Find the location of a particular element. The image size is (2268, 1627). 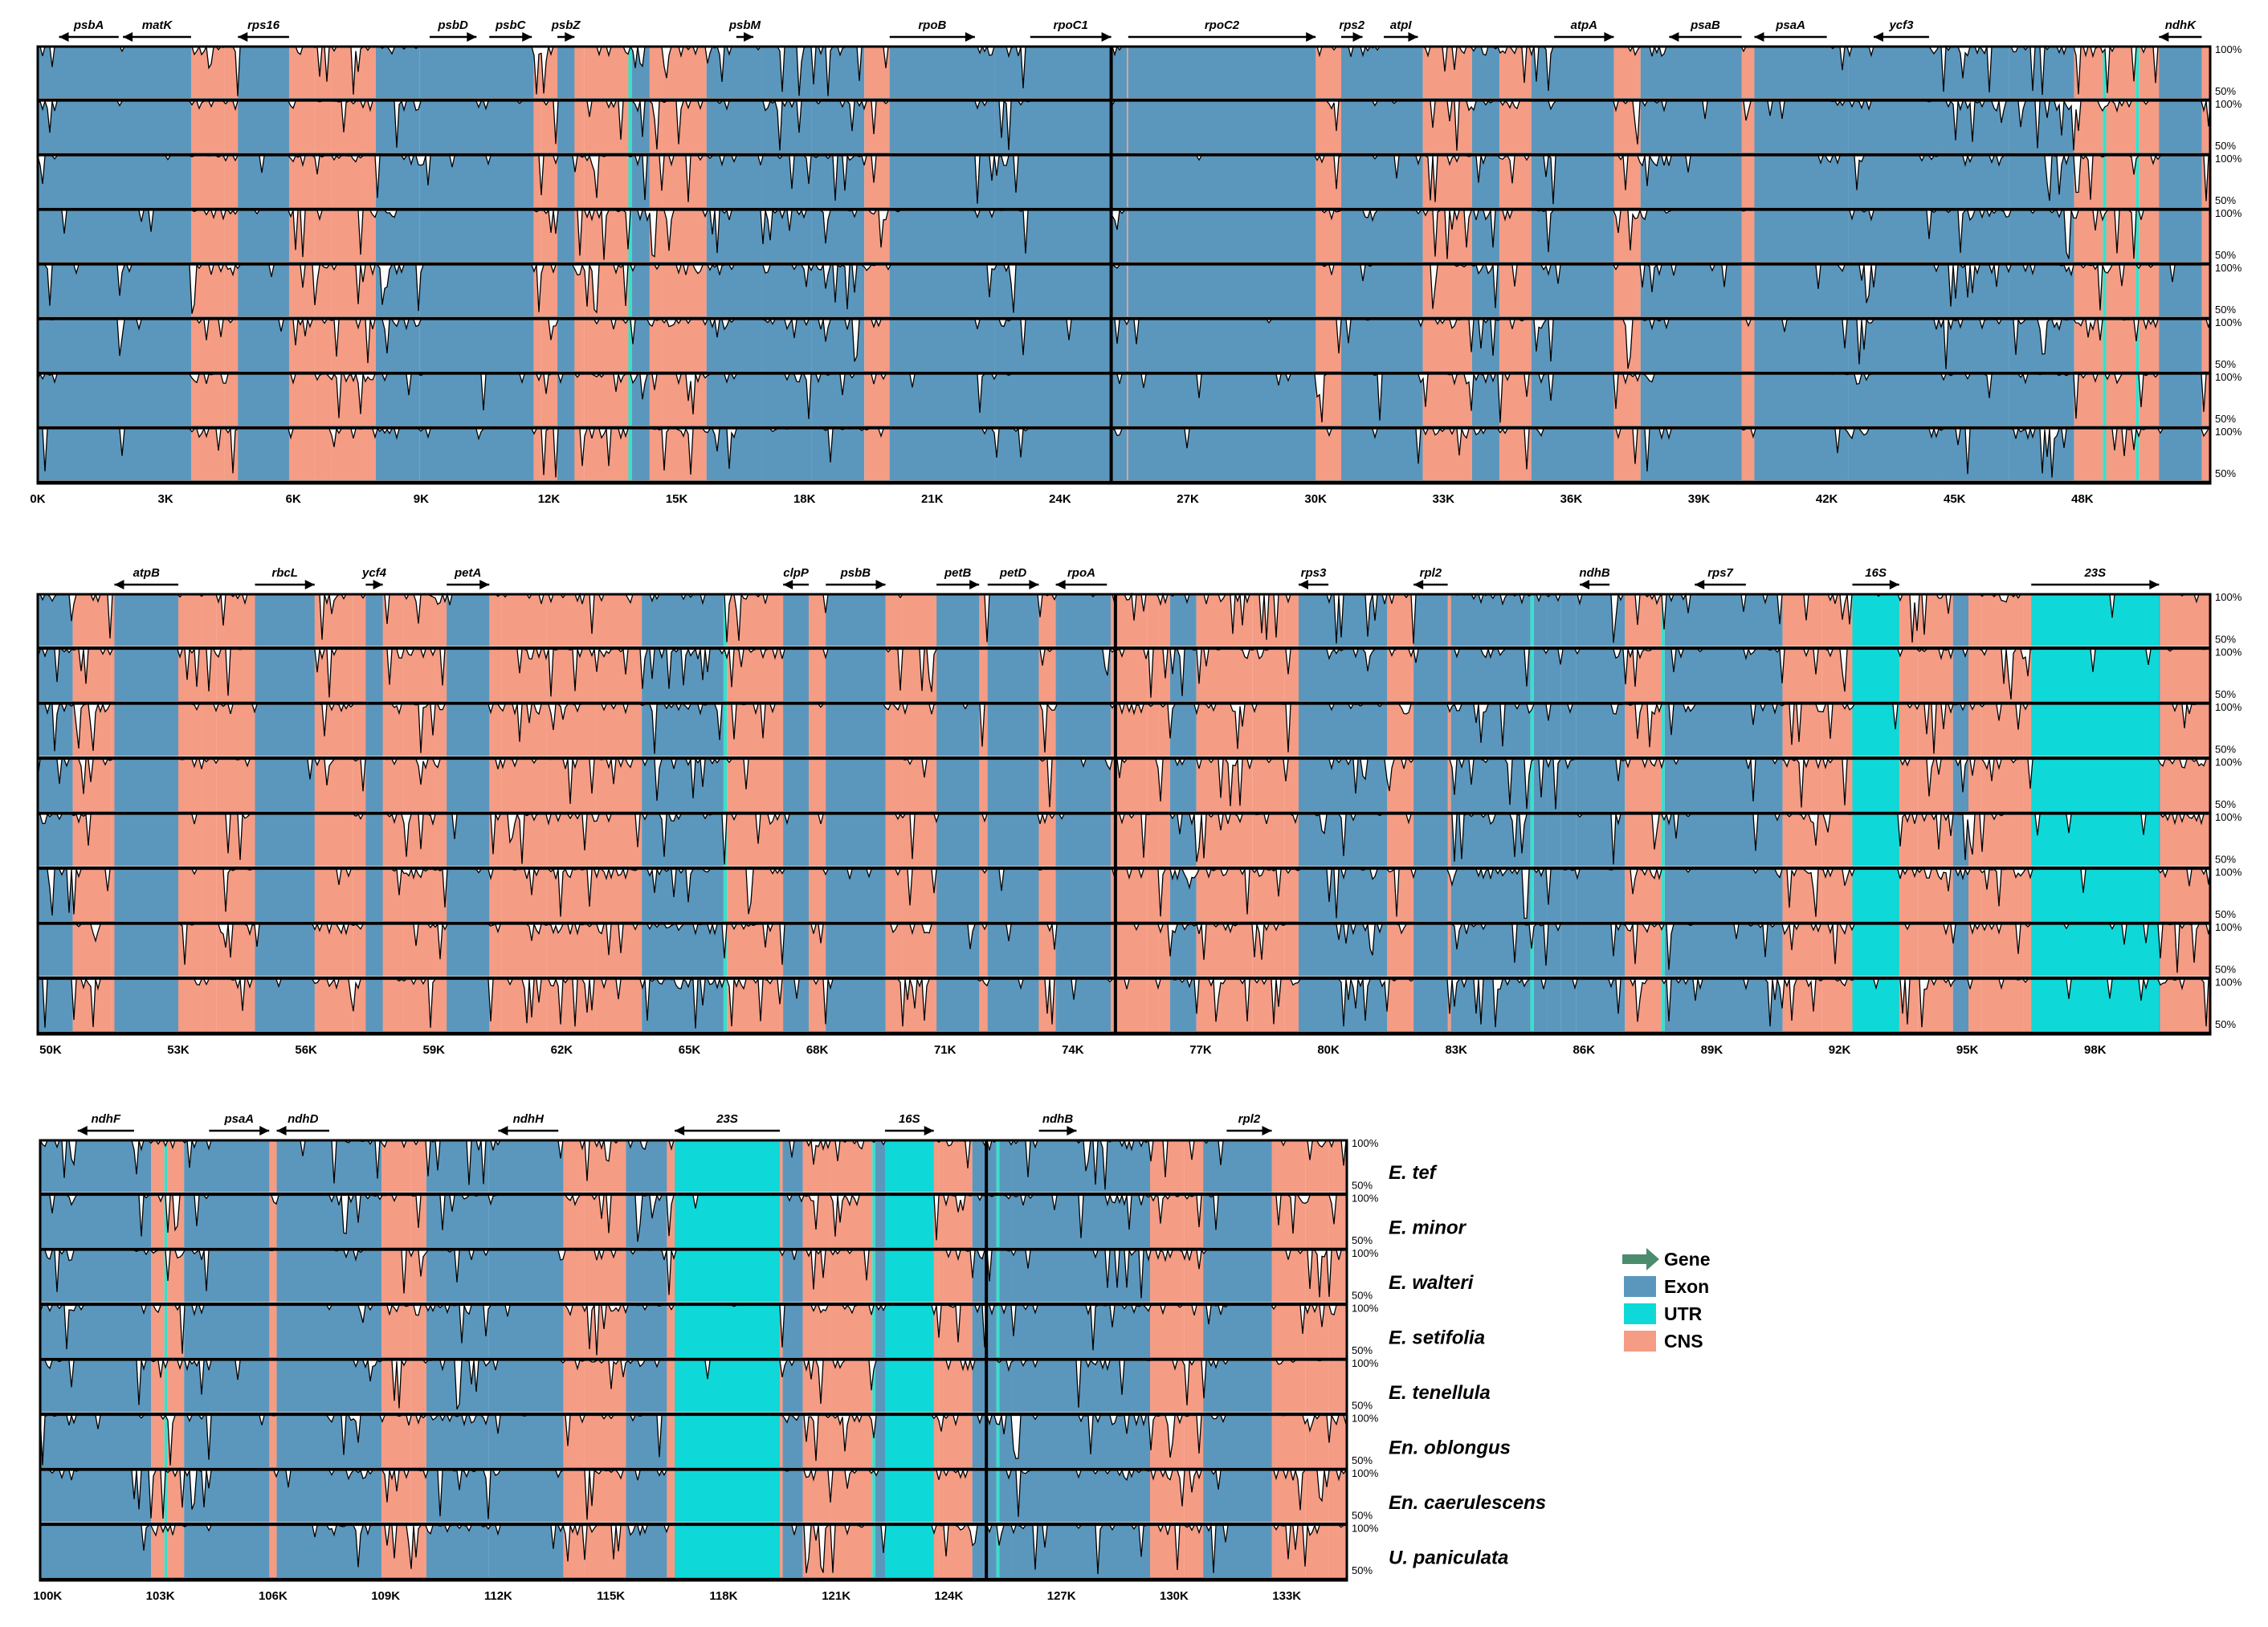

x-tick-label: 48K is located at coordinates (2083, 499).